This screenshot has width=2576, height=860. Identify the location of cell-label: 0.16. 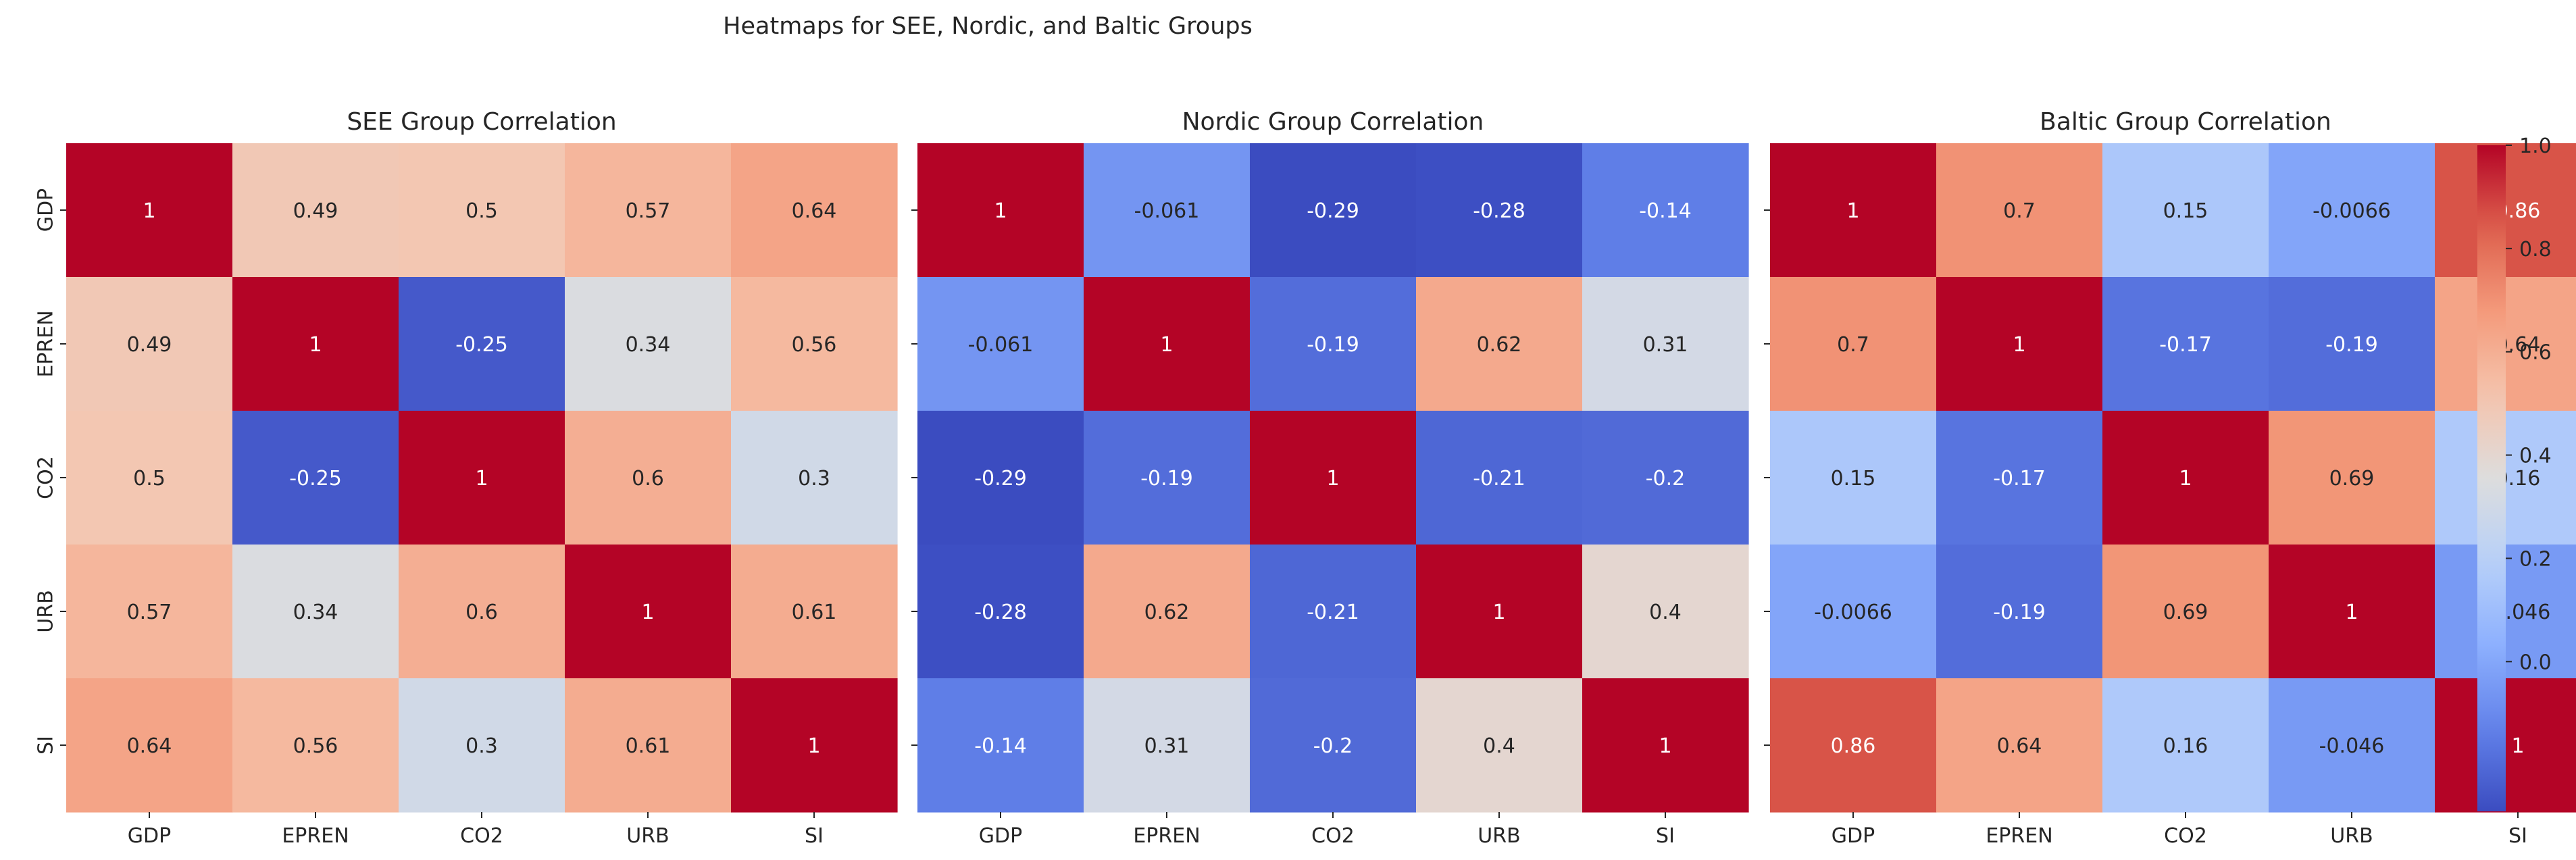
(2185, 746).